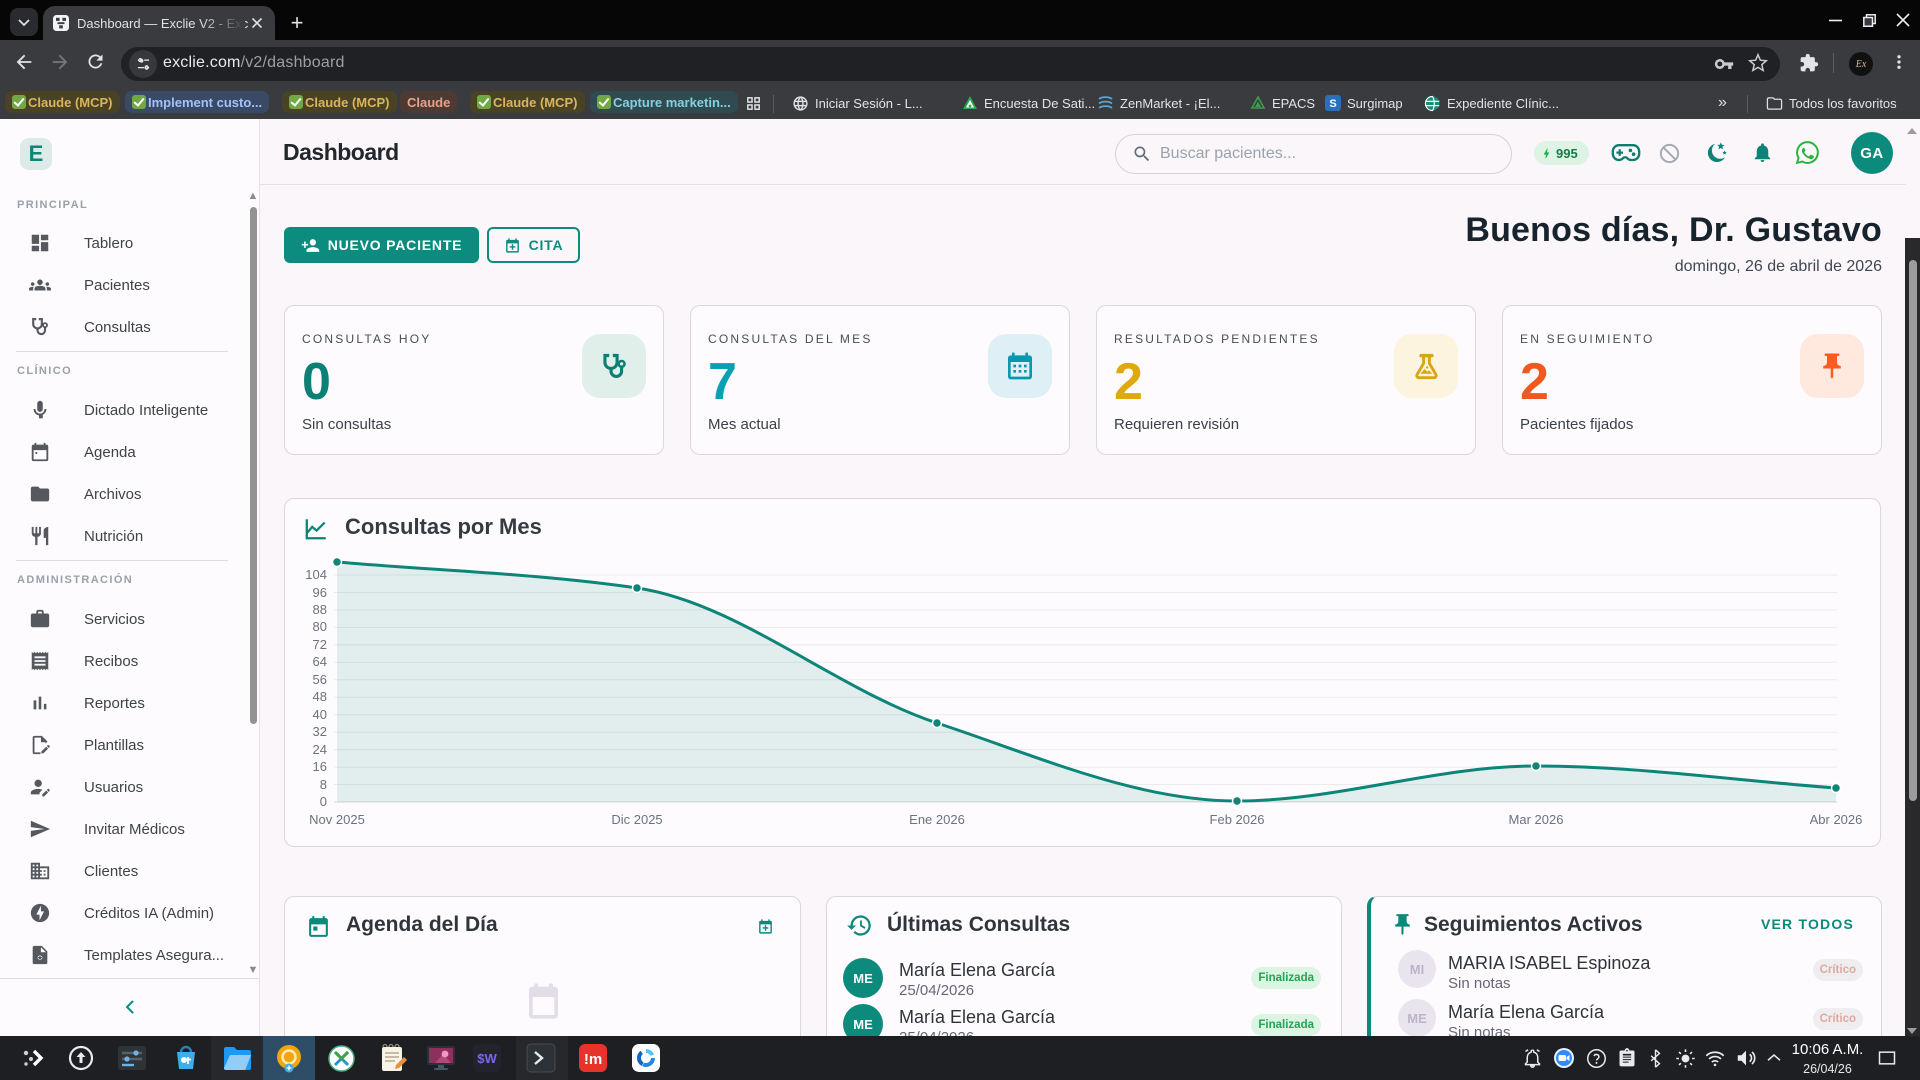 The image size is (1920, 1080). I want to click on svg-text: !m, so click(593, 1059).